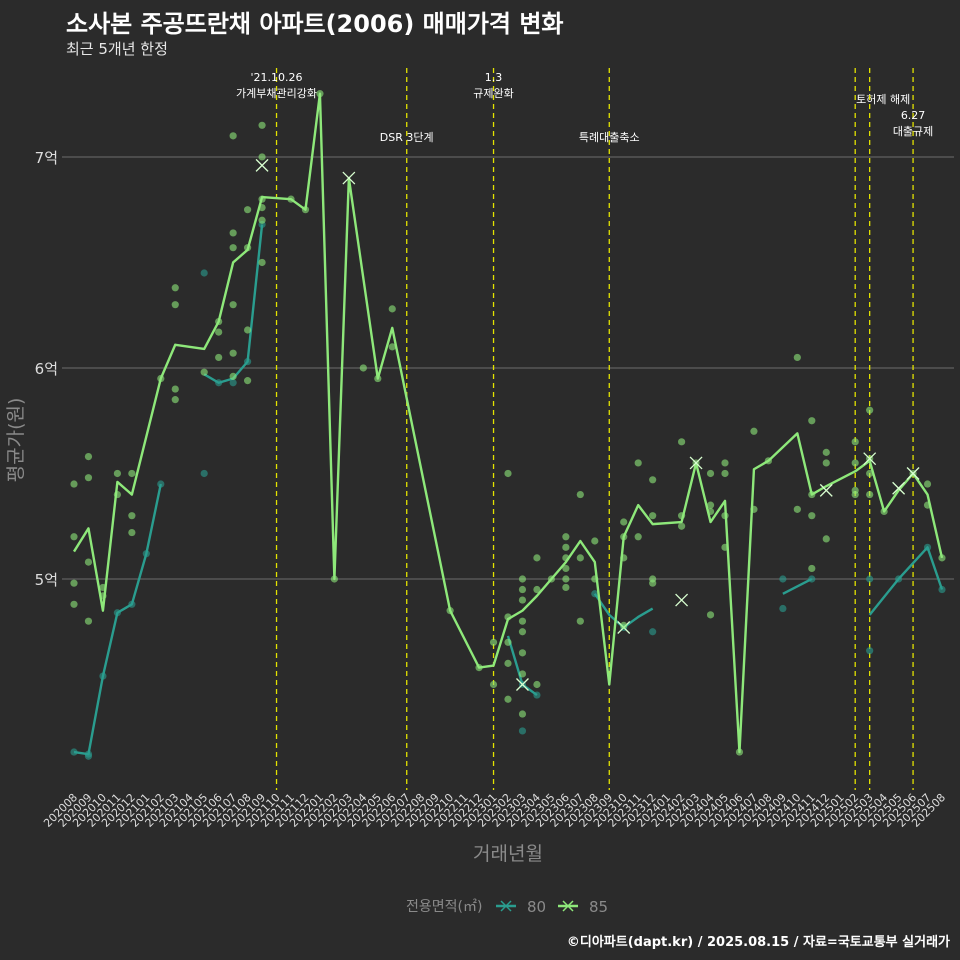 The image size is (960, 960). Describe the element at coordinates (46, 580) in the screenshot. I see `y-tick-label: 5억` at that location.